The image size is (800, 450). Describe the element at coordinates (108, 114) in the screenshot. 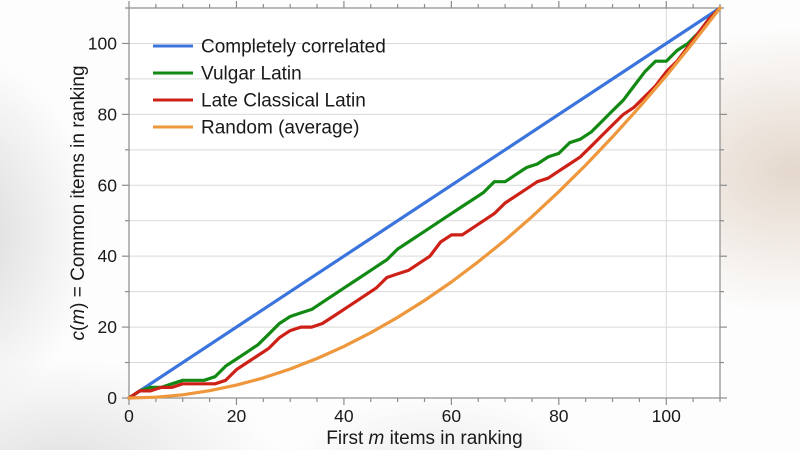

I see `y-tick-label: 80` at that location.